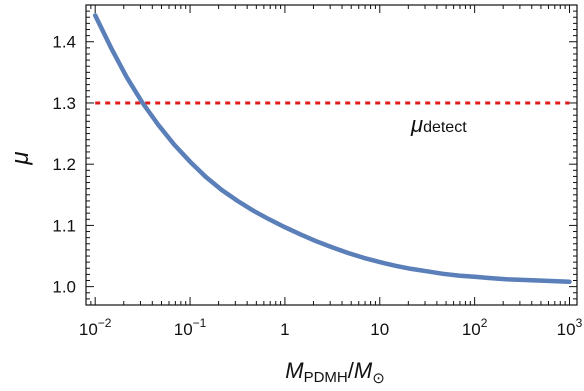  What do you see at coordinates (64, 42) in the screenshot?
I see `y-tick-label: 1.4` at bounding box center [64, 42].